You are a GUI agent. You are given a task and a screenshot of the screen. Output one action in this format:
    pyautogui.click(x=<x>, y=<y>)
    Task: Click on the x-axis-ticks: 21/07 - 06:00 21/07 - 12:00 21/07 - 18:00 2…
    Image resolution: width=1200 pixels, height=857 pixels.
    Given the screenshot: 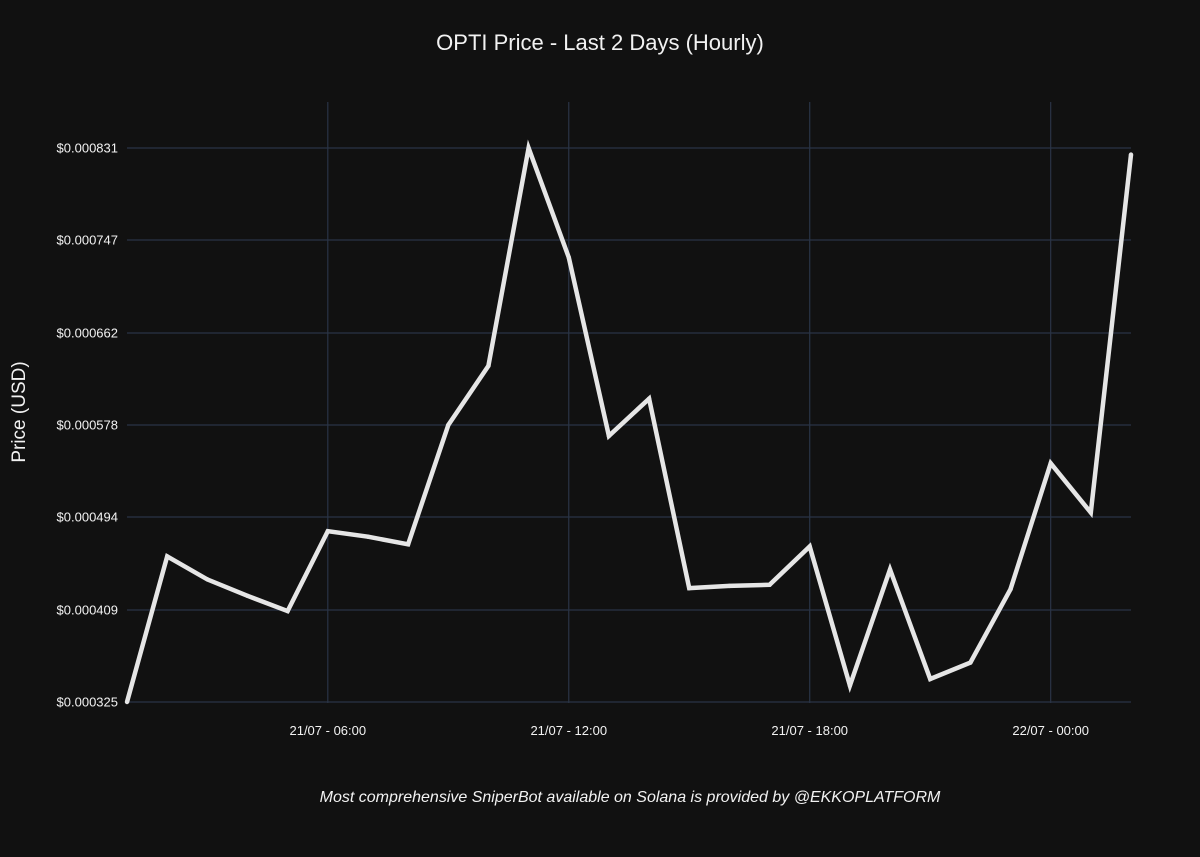 What is the action you would take?
    pyautogui.click(x=689, y=730)
    